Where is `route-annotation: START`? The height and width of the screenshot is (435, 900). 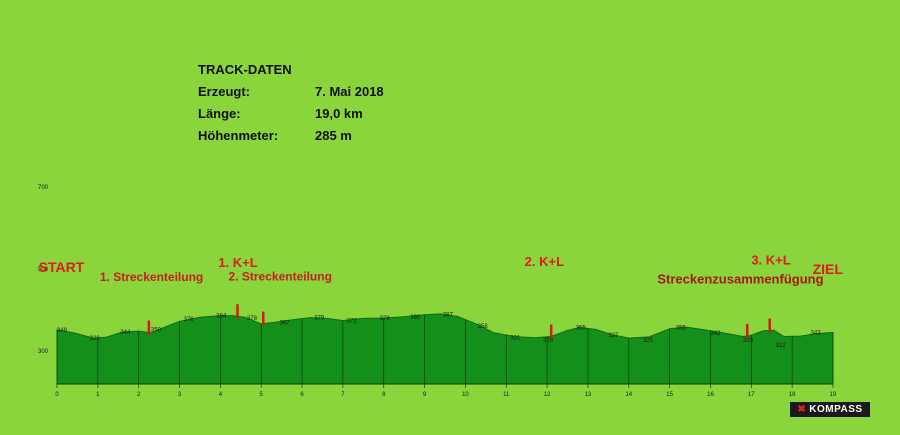
route-annotation: START is located at coordinates (62, 267).